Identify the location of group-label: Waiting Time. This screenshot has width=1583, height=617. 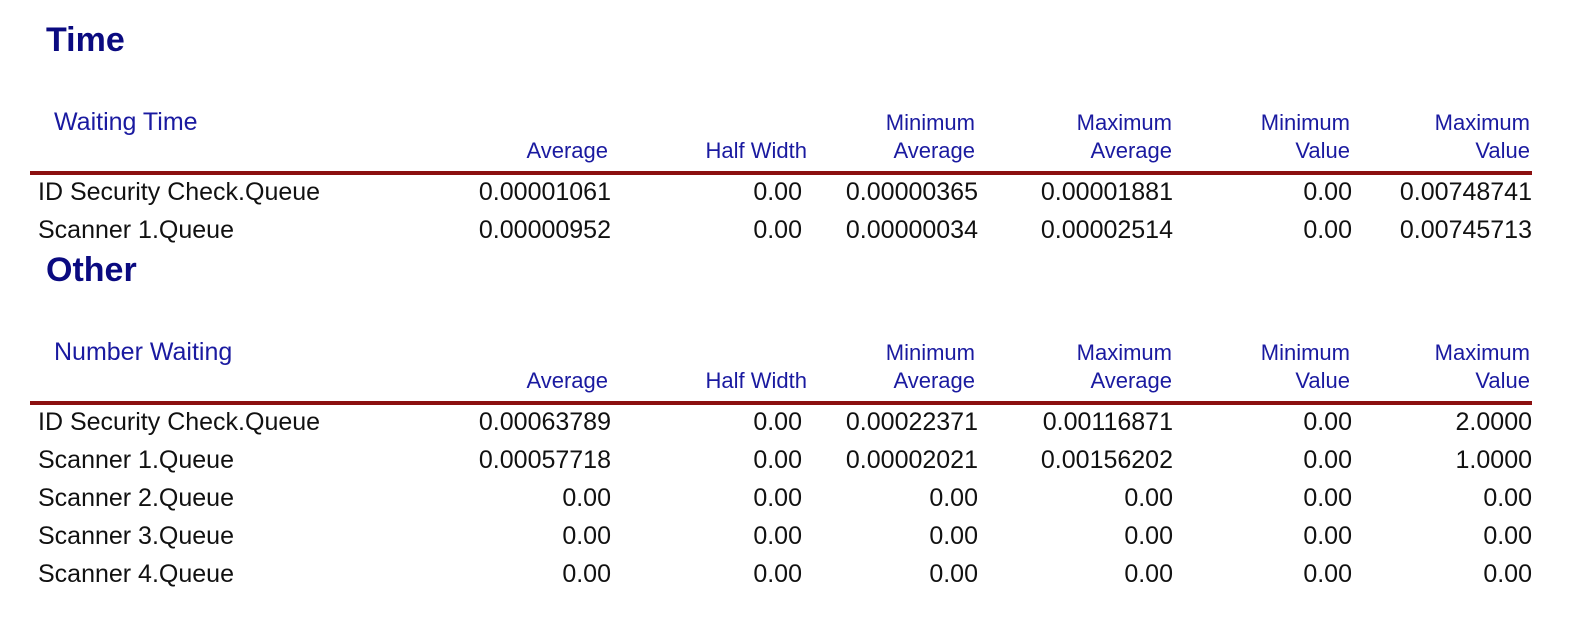
(126, 122).